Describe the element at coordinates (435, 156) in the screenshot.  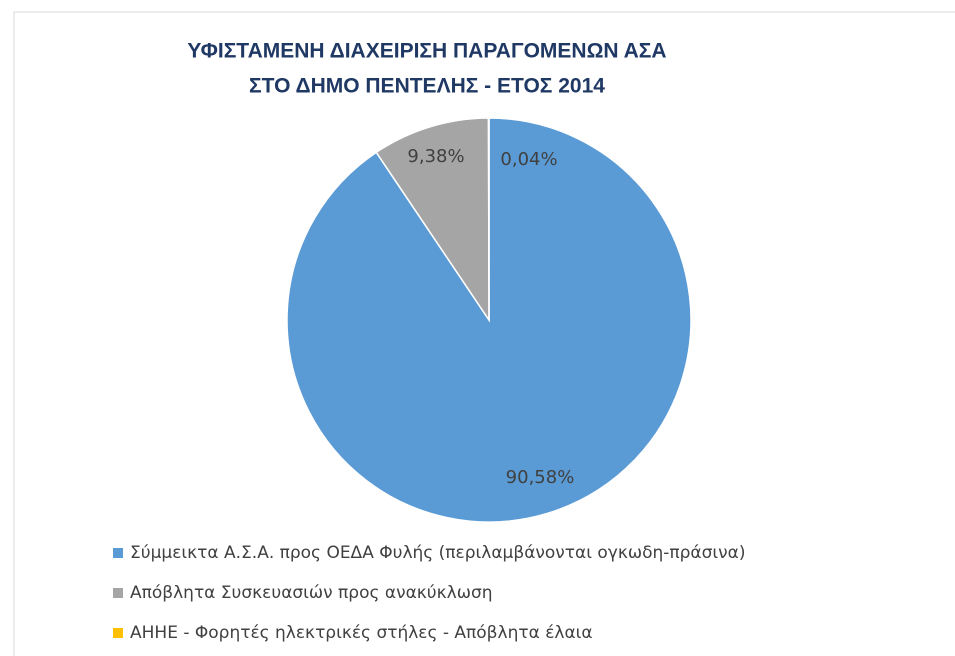
I see `data-label: 9,38%` at that location.